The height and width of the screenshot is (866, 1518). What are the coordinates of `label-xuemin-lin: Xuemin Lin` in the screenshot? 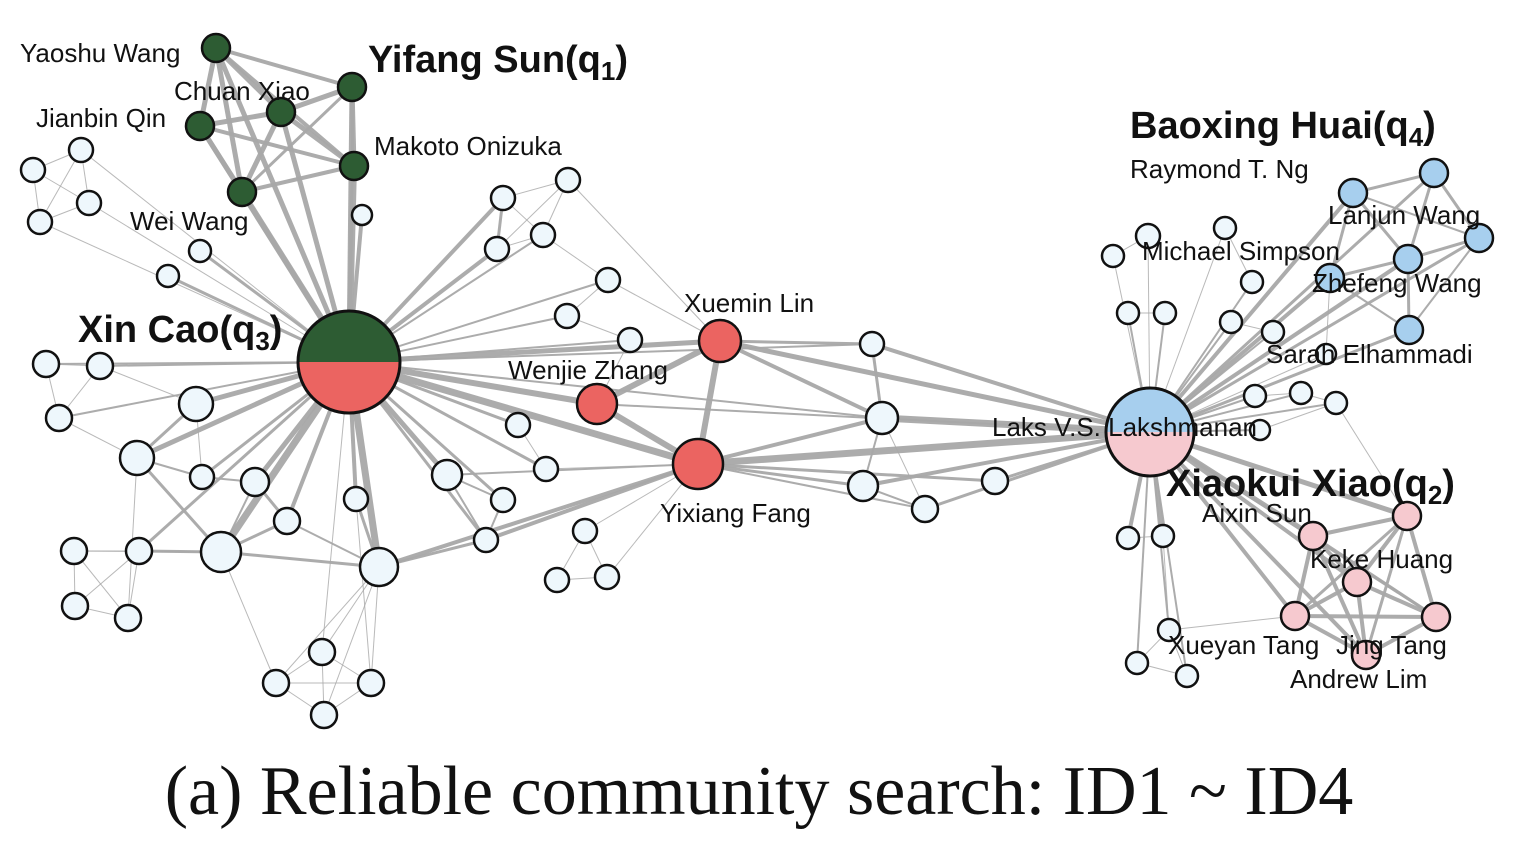 It's located at (749, 303).